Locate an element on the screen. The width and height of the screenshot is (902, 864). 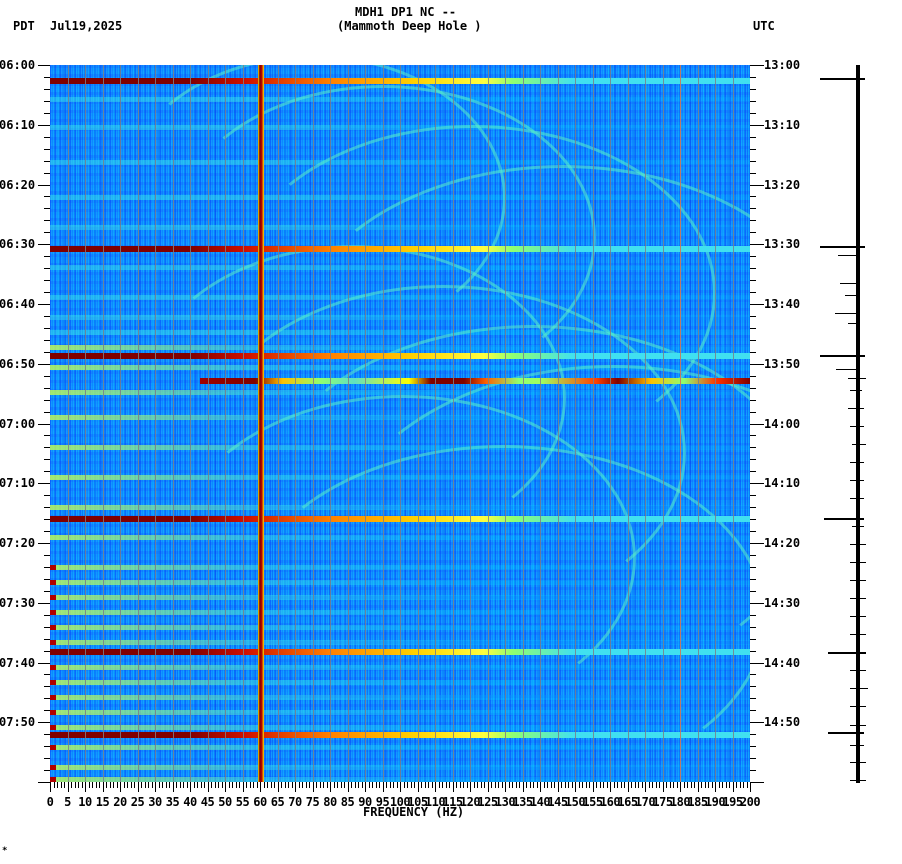
seismogram-baseline is located at coordinates (858, 424).